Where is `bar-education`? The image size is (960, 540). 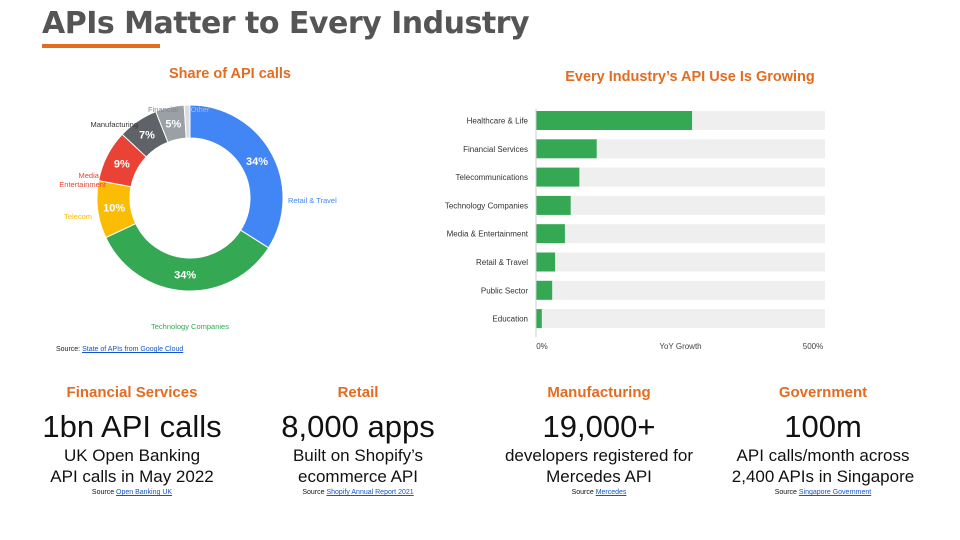
bar-education is located at coordinates (539, 319).